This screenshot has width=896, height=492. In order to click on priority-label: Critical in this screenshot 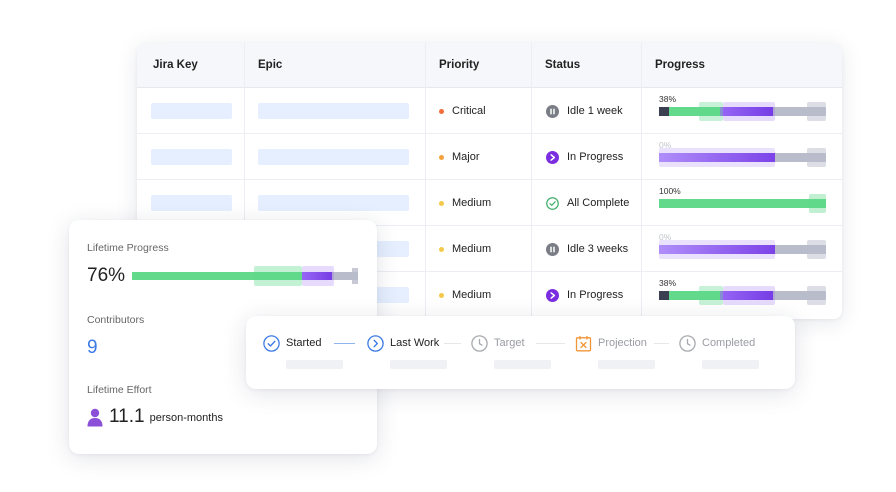, I will do `click(469, 111)`.